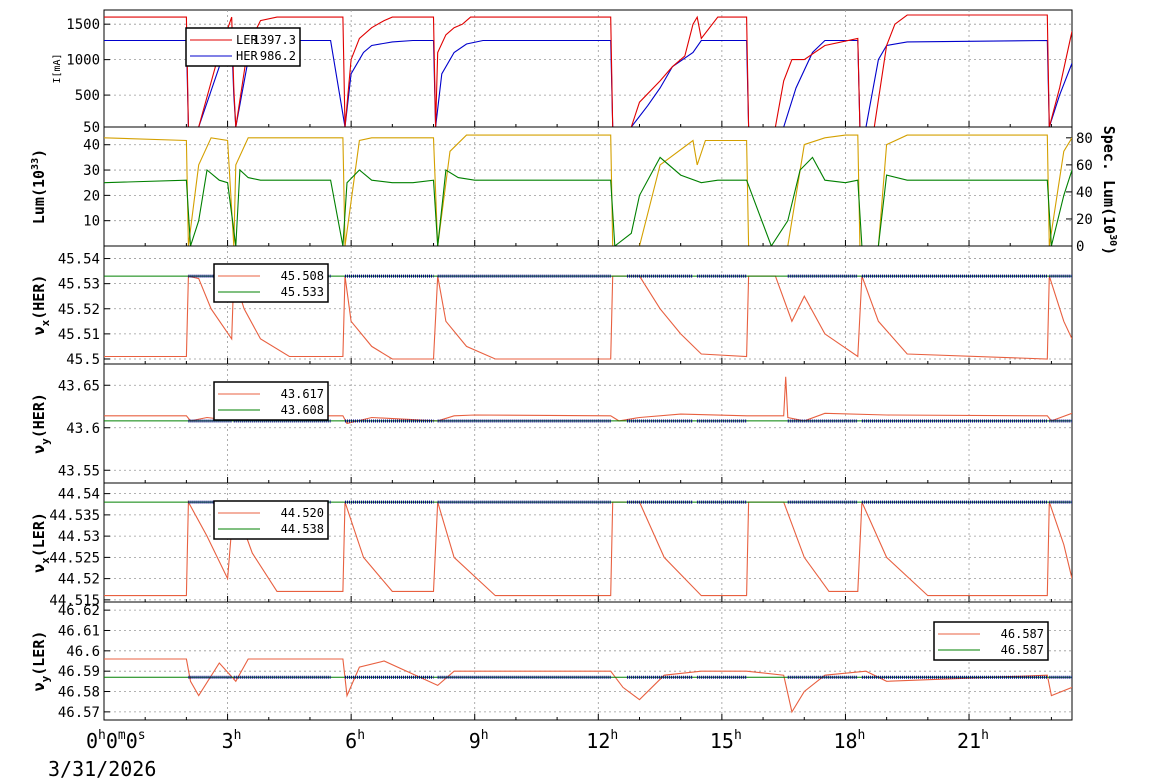 The height and width of the screenshot is (782, 1154). What do you see at coordinates (91, 196) in the screenshot?
I see `y-tick-label: 20` at bounding box center [91, 196].